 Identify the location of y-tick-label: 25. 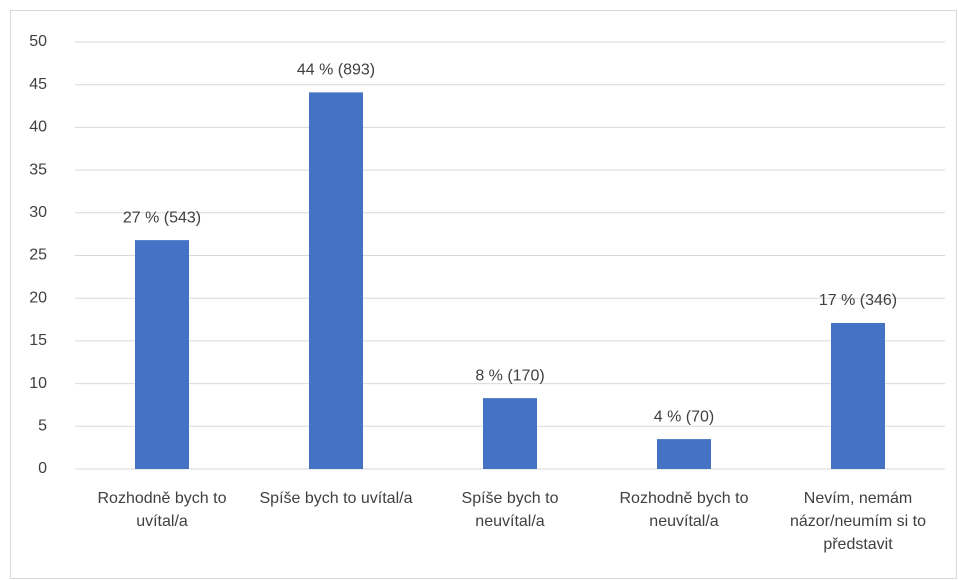
(38, 255).